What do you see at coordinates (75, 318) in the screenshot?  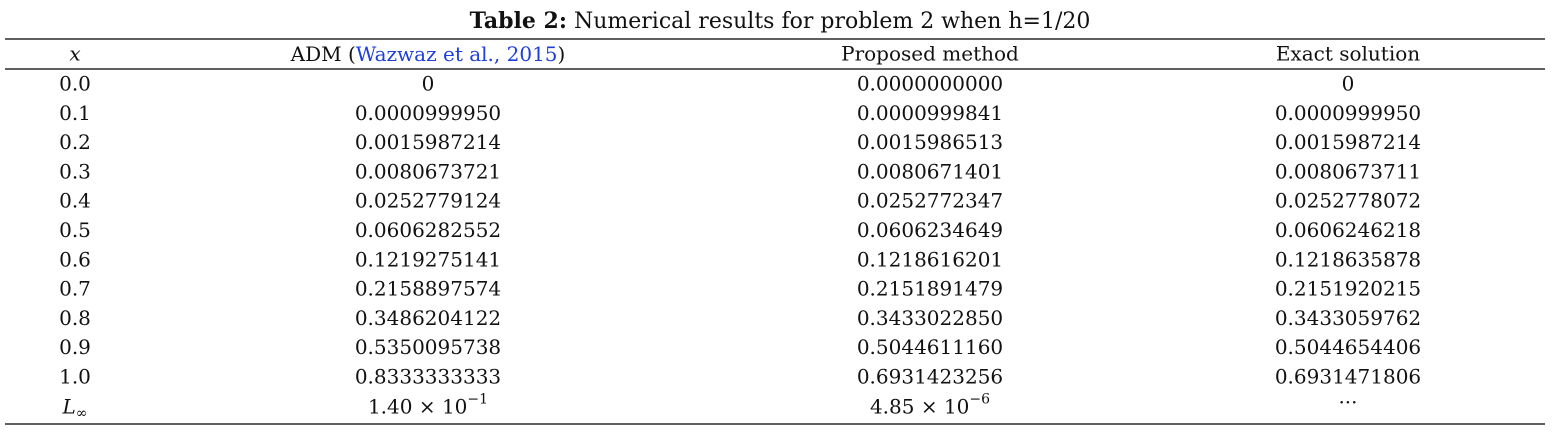 I see `row-label: 0.8` at bounding box center [75, 318].